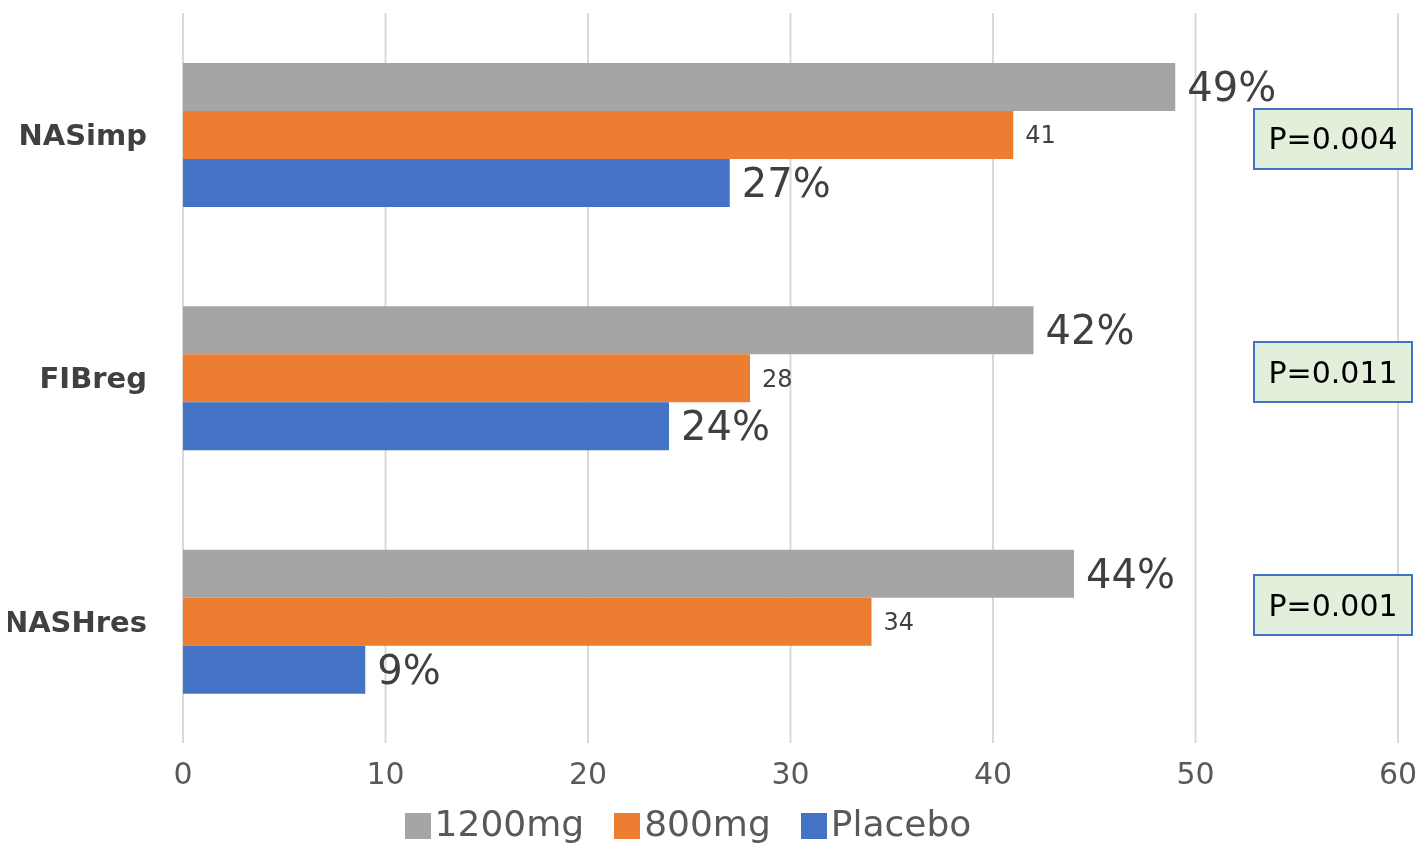 The width and height of the screenshot is (1424, 844). Describe the element at coordinates (1130, 573) in the screenshot. I see `data-label: 44%` at that location.